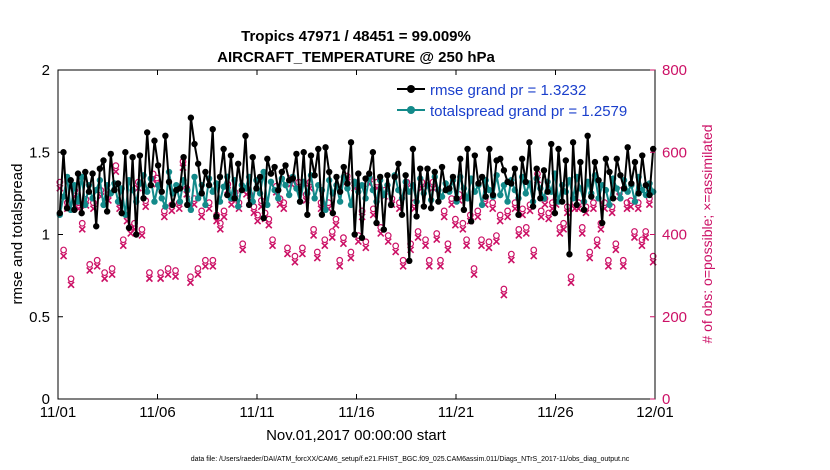 This screenshot has height=470, width=830. I want to click on y-tick-label: 0.5, so click(39, 317).